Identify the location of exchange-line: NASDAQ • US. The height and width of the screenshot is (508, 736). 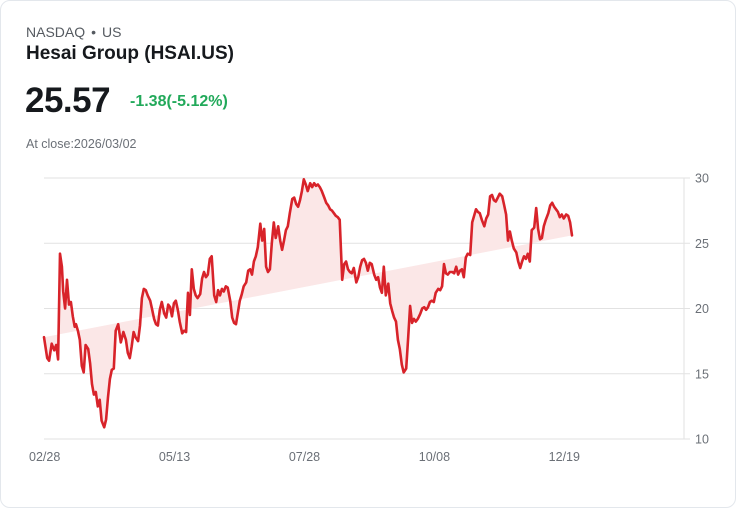
(73, 32).